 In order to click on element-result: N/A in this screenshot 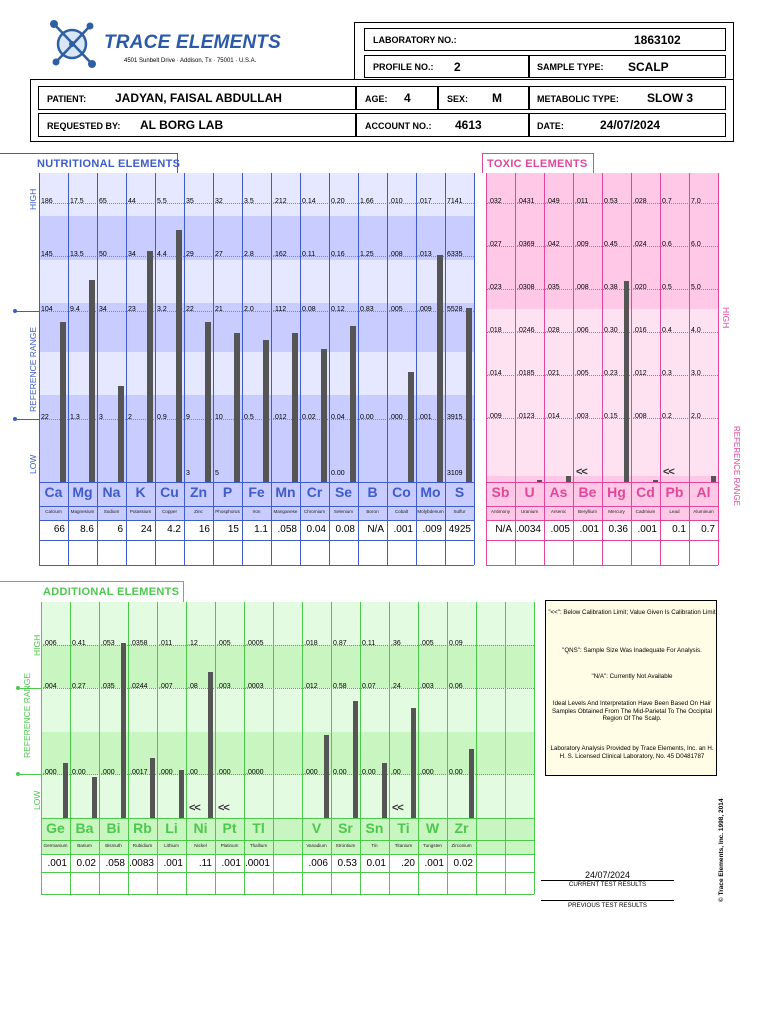, I will do `click(503, 529)`.